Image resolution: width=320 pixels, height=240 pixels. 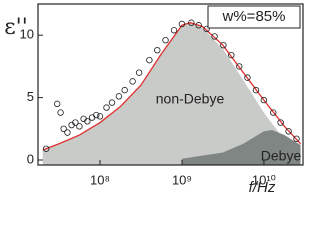 I want to click on y-tick-label: 10, so click(x=27, y=34).